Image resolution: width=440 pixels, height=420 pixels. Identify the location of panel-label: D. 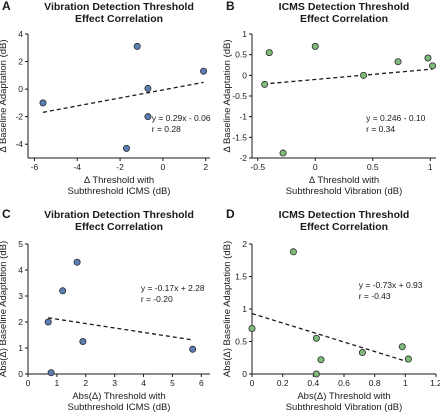
(230, 214).